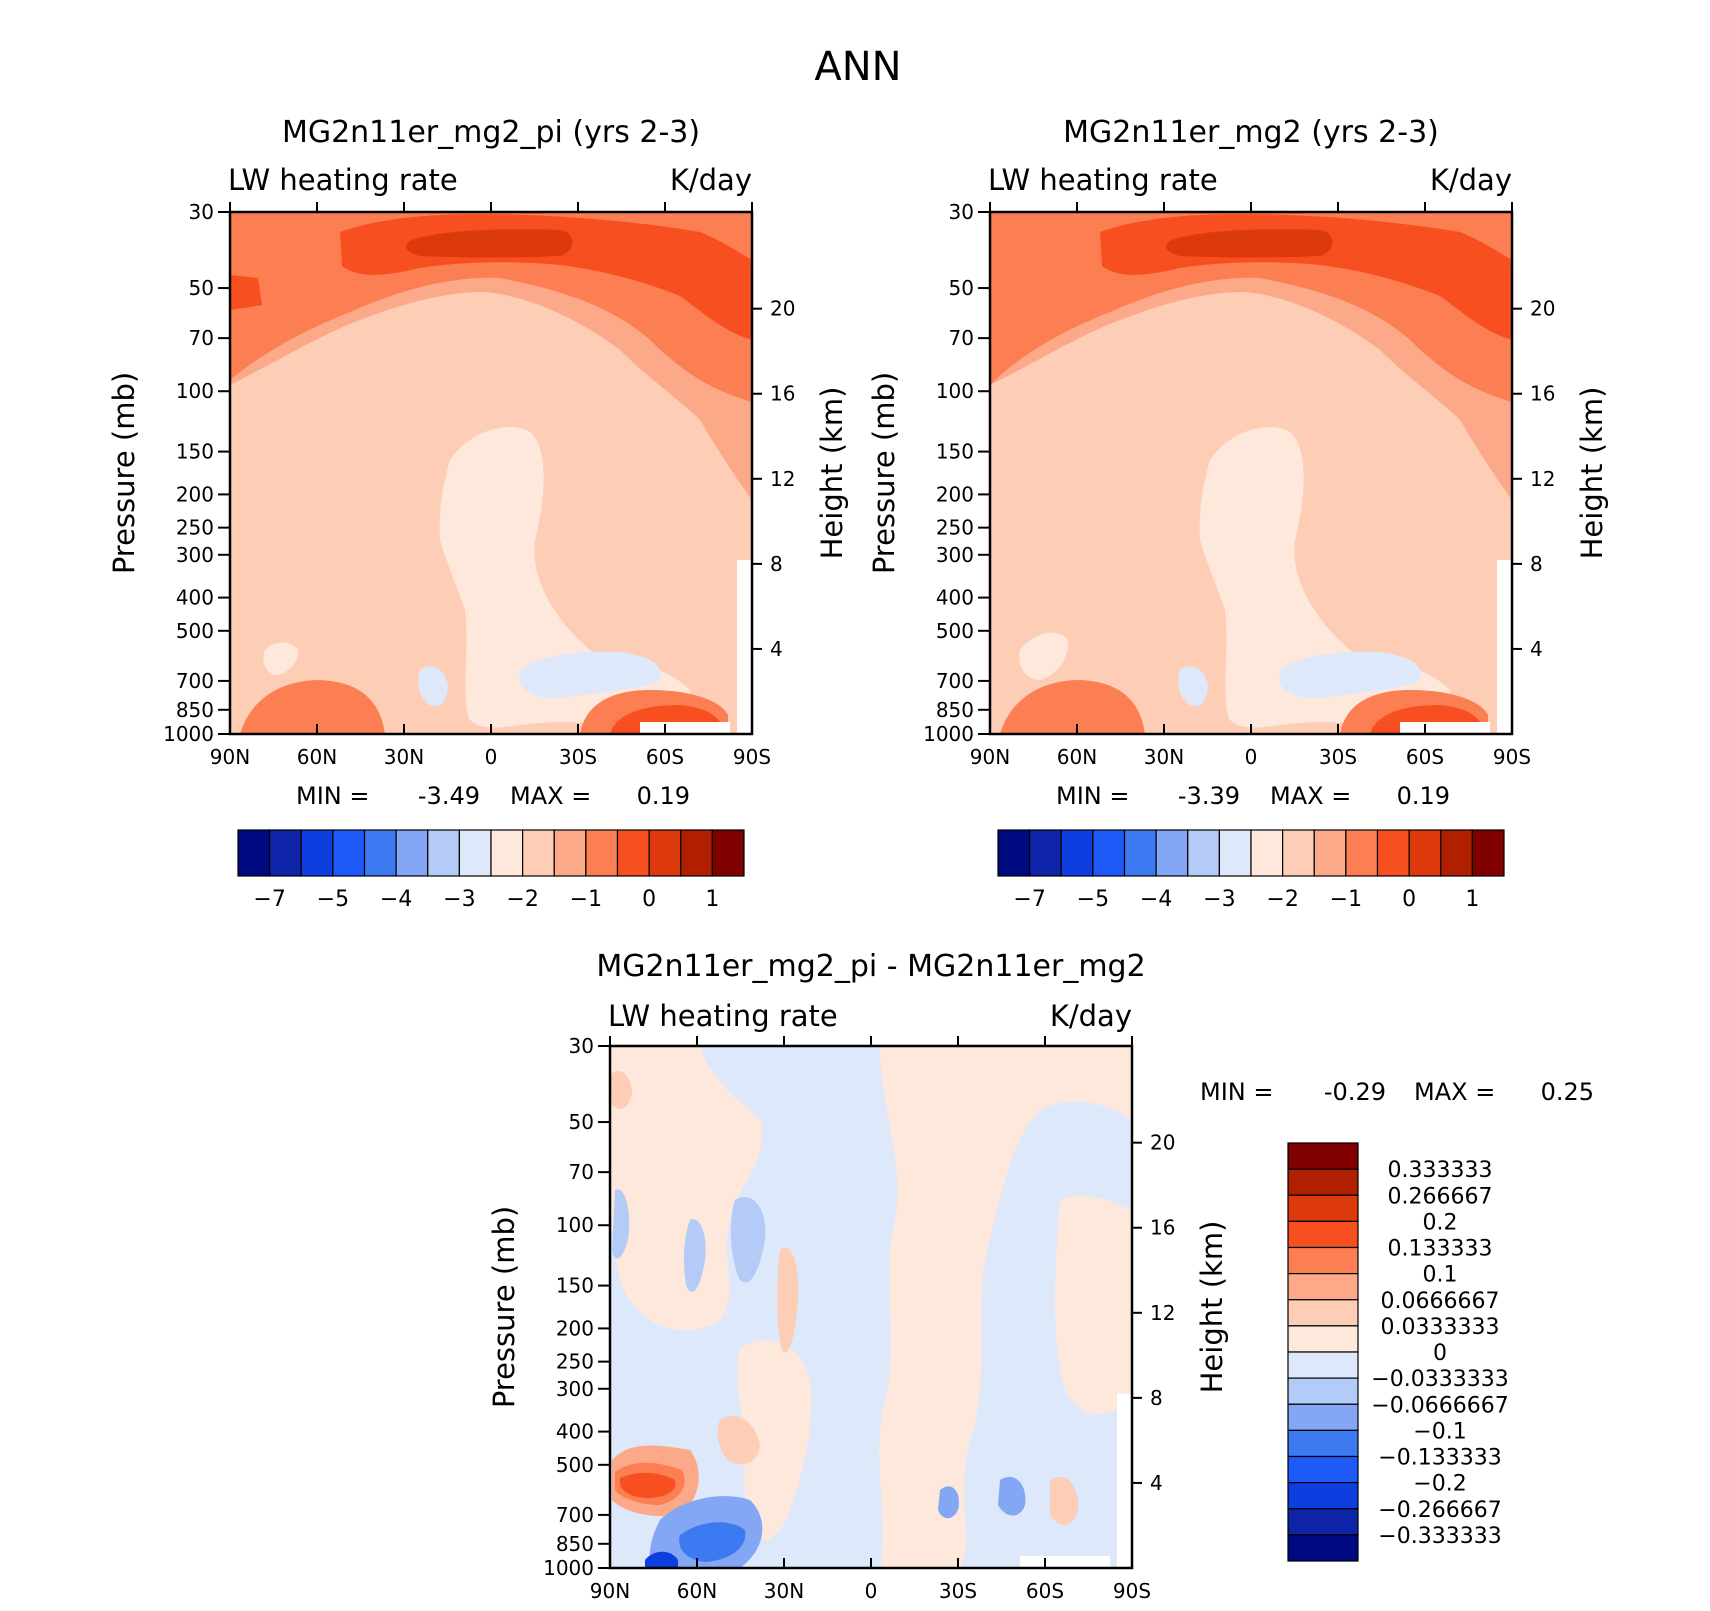  What do you see at coordinates (504, 1307) in the screenshot?
I see `panel-diff-ylabel: Pressure (mb)` at bounding box center [504, 1307].